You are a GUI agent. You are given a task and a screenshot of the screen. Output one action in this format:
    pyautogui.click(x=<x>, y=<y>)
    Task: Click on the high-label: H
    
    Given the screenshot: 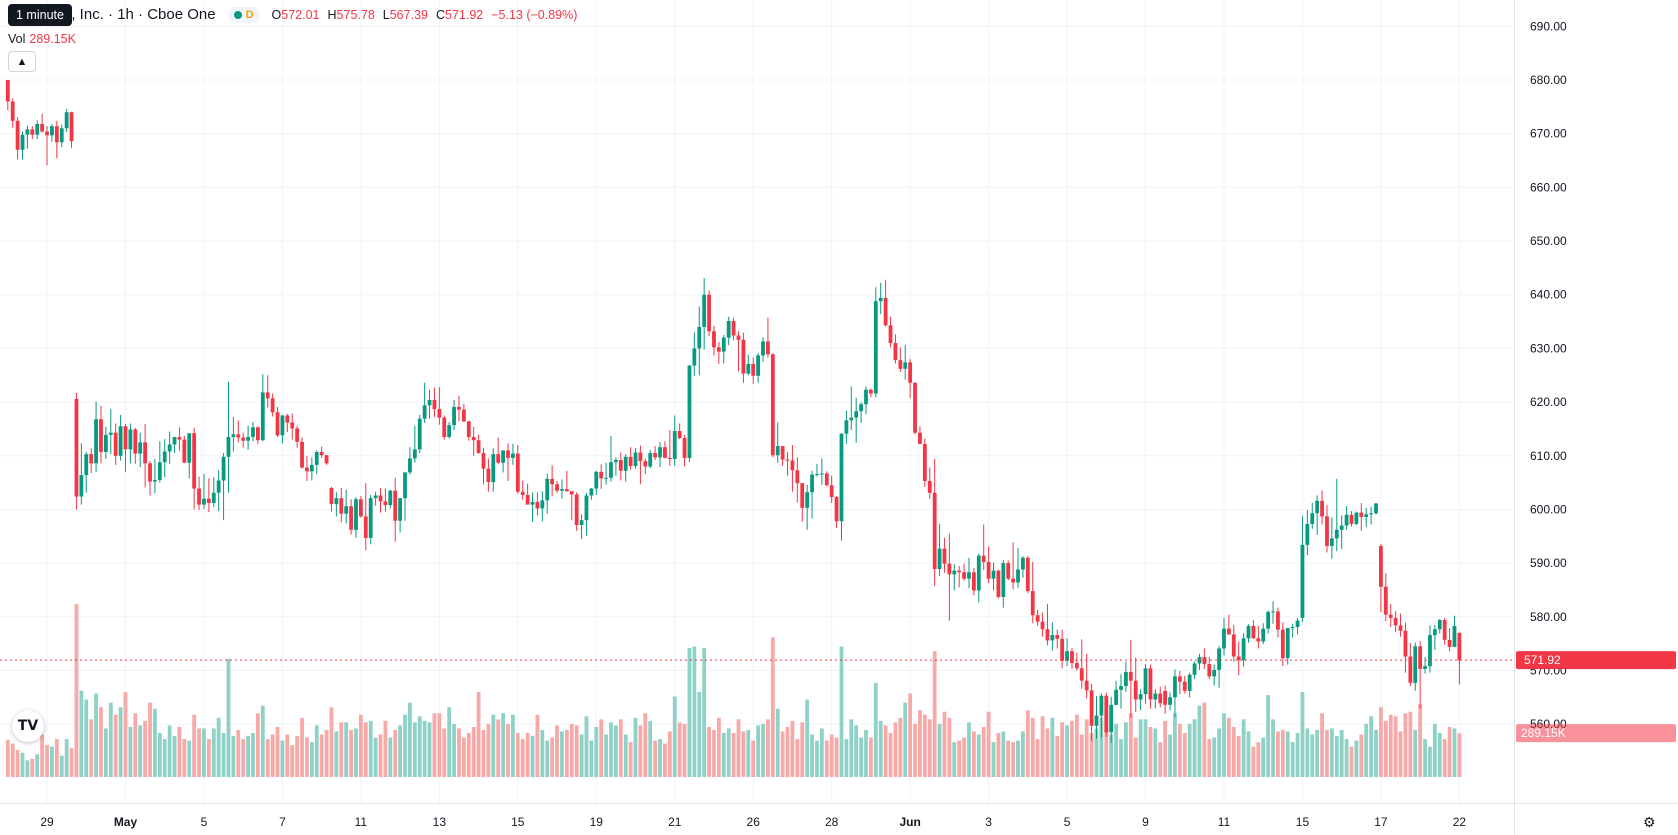 What is the action you would take?
    pyautogui.click(x=332, y=14)
    